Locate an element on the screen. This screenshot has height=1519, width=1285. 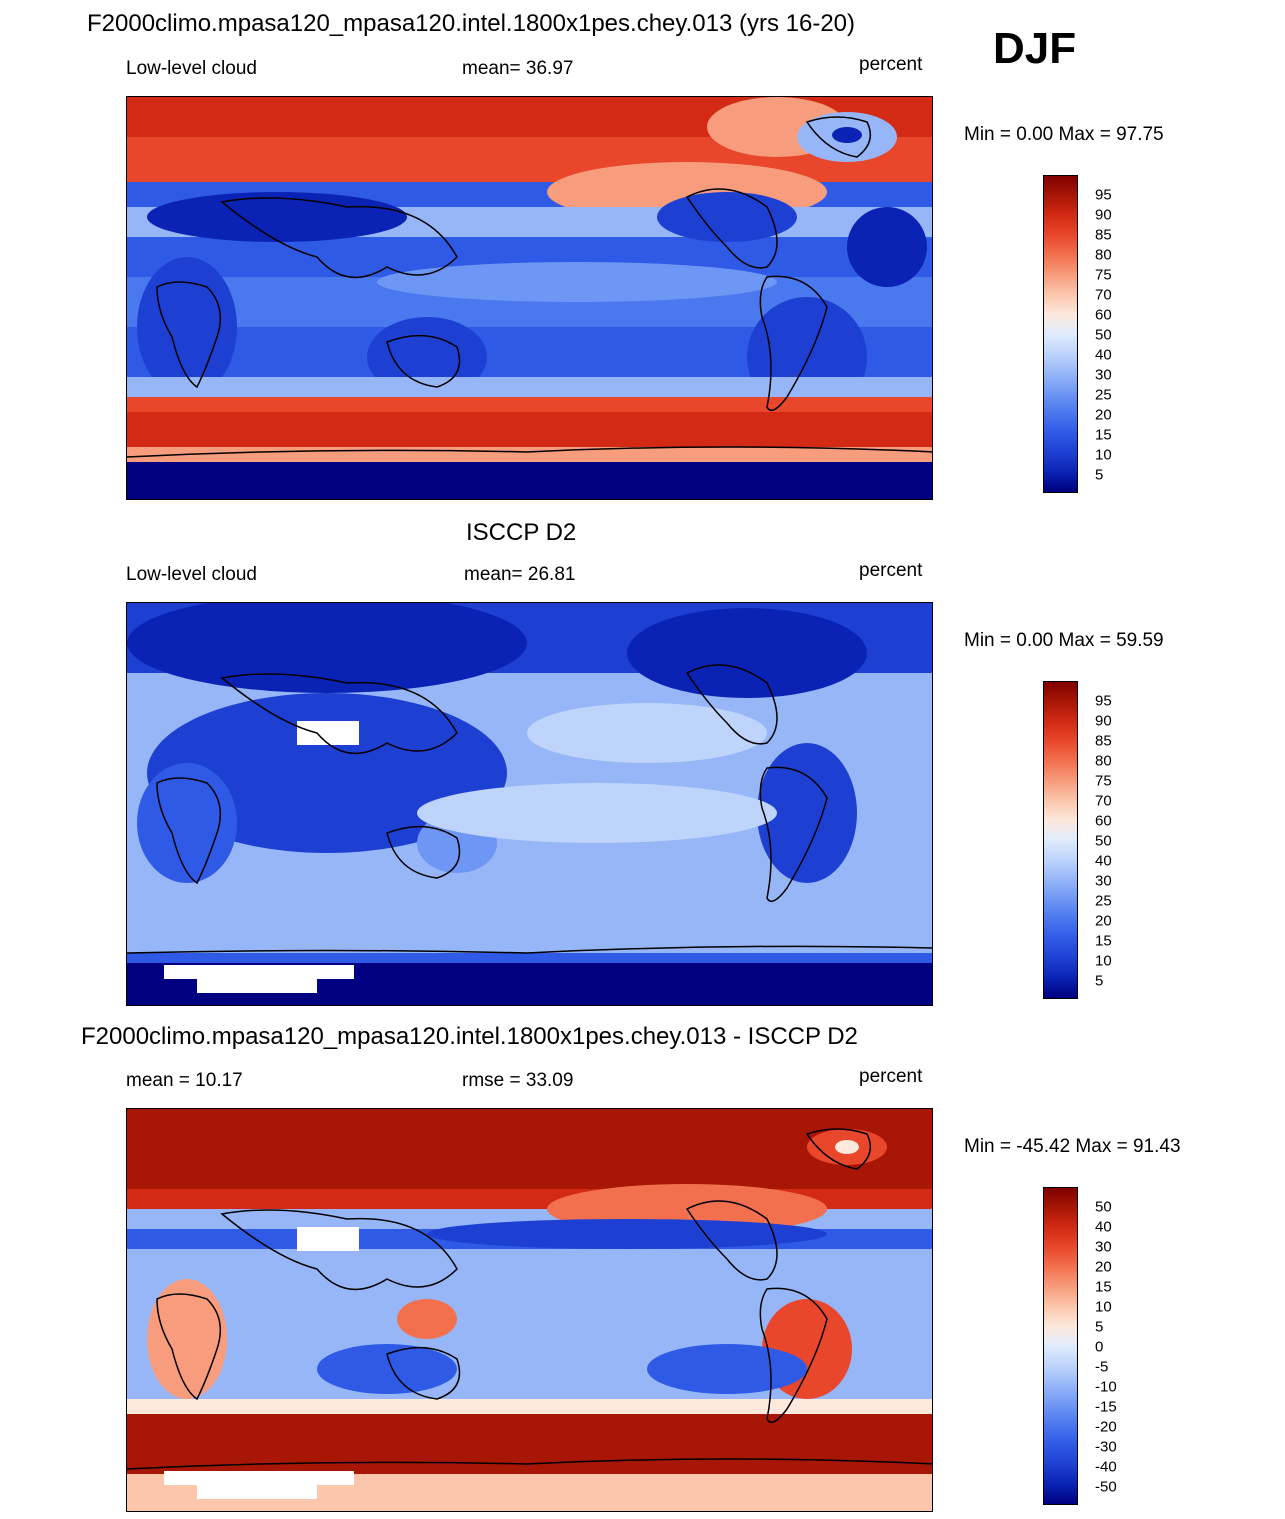
colorbar-obs-label: 10 is located at coordinates (1103, 961).